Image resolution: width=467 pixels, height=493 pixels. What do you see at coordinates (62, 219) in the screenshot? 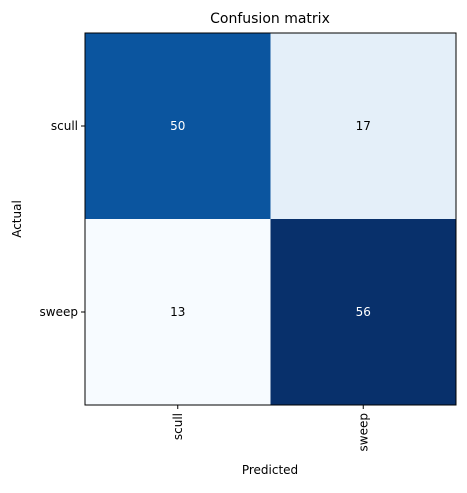
I see `y-axis-ticks: scull sweep` at bounding box center [62, 219].